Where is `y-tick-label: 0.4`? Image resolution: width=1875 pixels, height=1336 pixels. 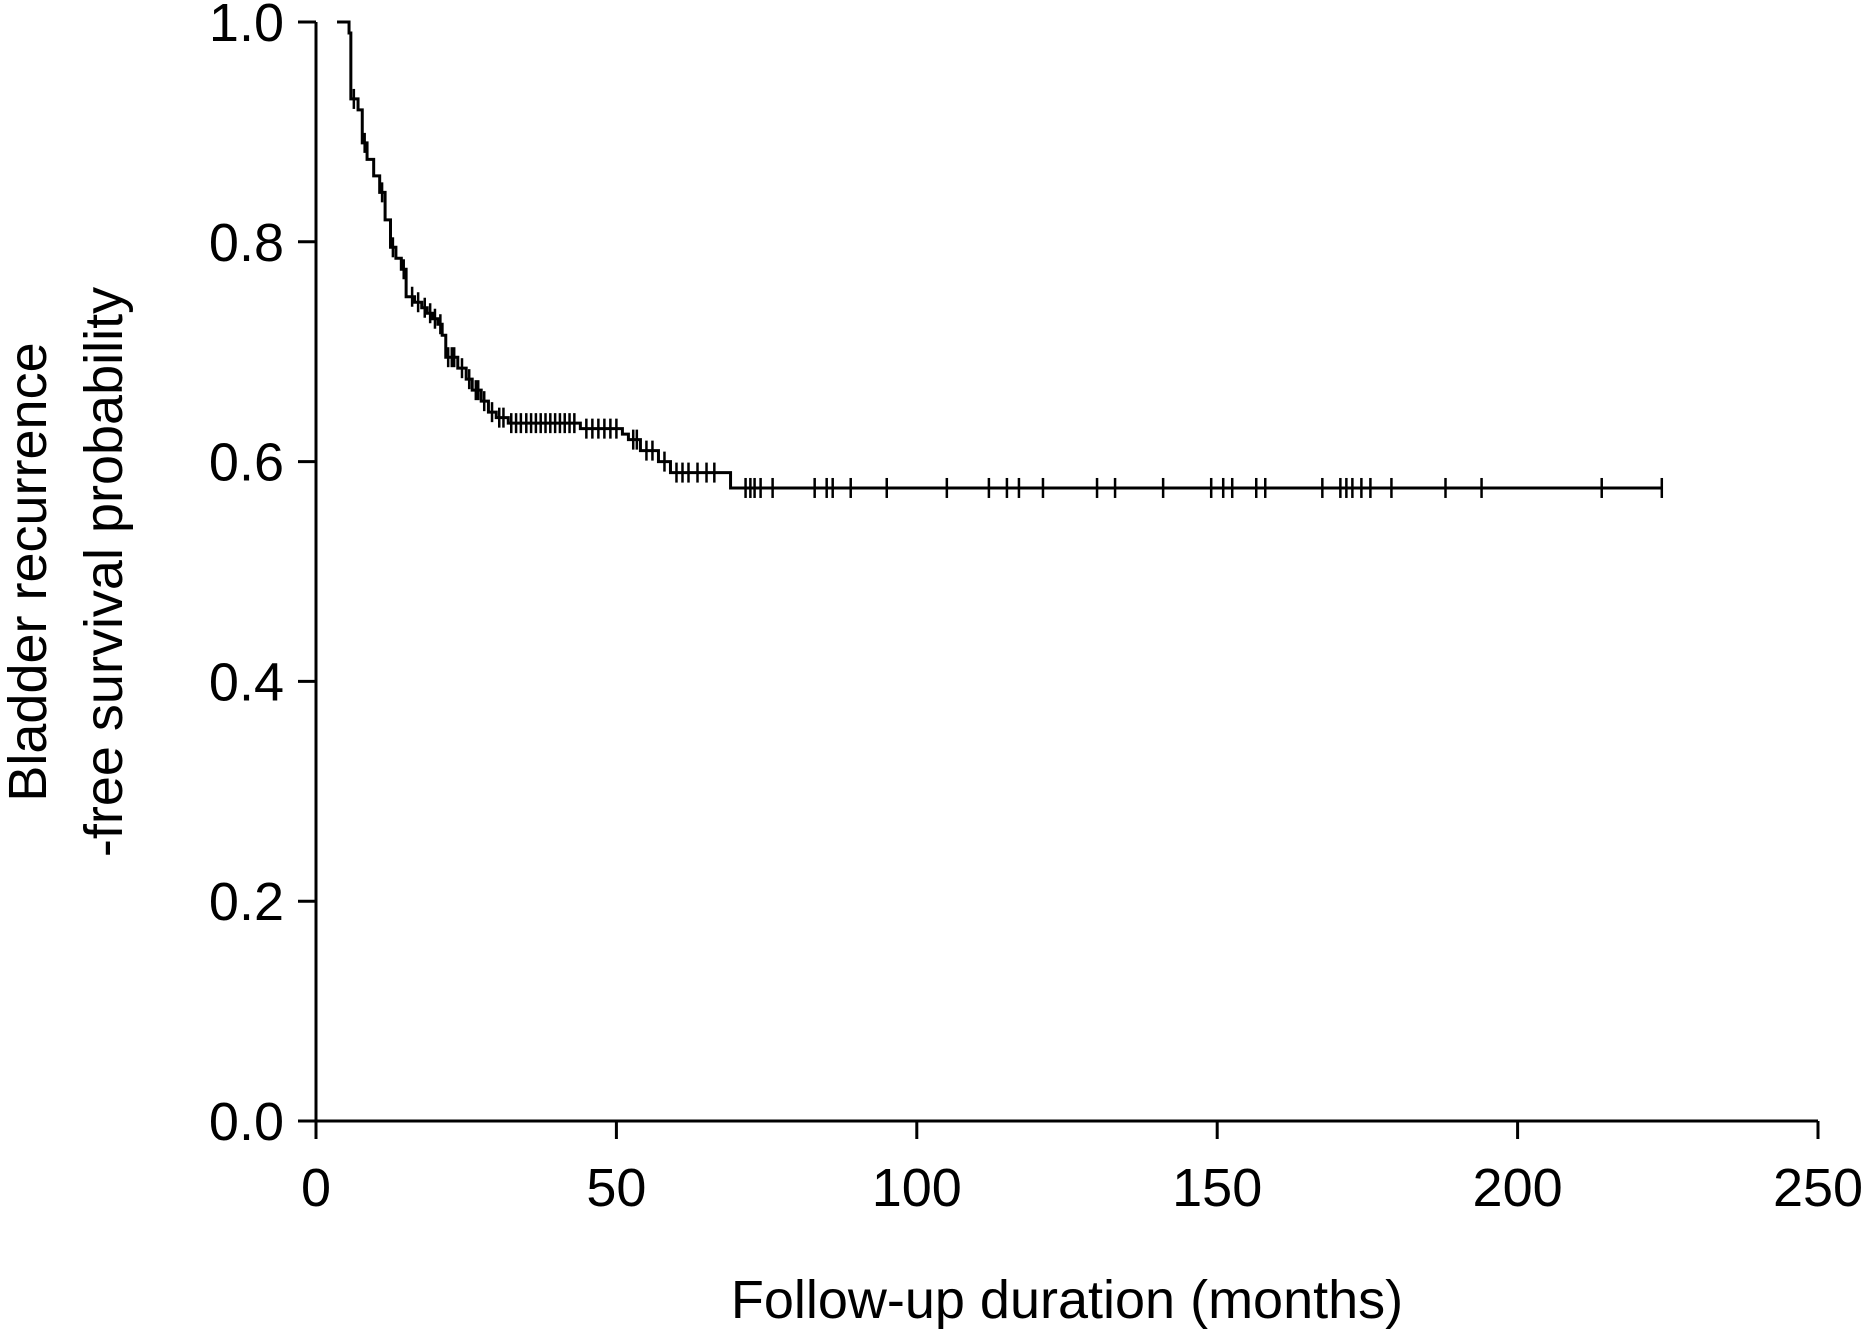
y-tick-label: 0.4 is located at coordinates (246, 682).